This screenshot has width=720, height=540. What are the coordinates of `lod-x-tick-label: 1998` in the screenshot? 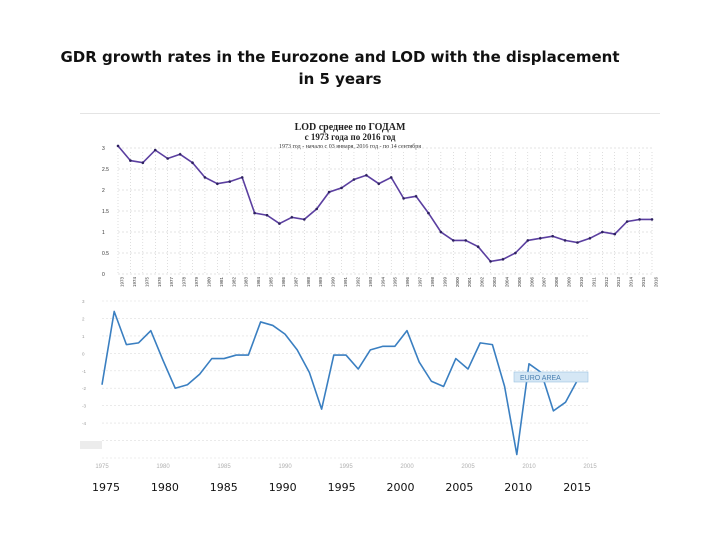 It's located at (432, 281).